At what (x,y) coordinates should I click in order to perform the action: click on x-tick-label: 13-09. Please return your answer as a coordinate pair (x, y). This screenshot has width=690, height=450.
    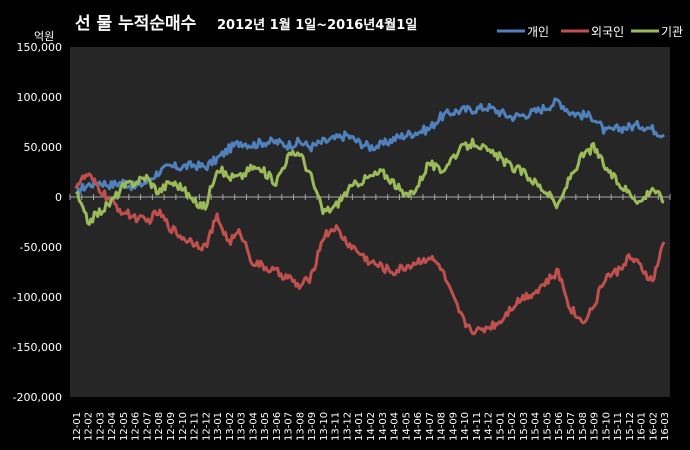
    Looking at the image, I should click on (312, 426).